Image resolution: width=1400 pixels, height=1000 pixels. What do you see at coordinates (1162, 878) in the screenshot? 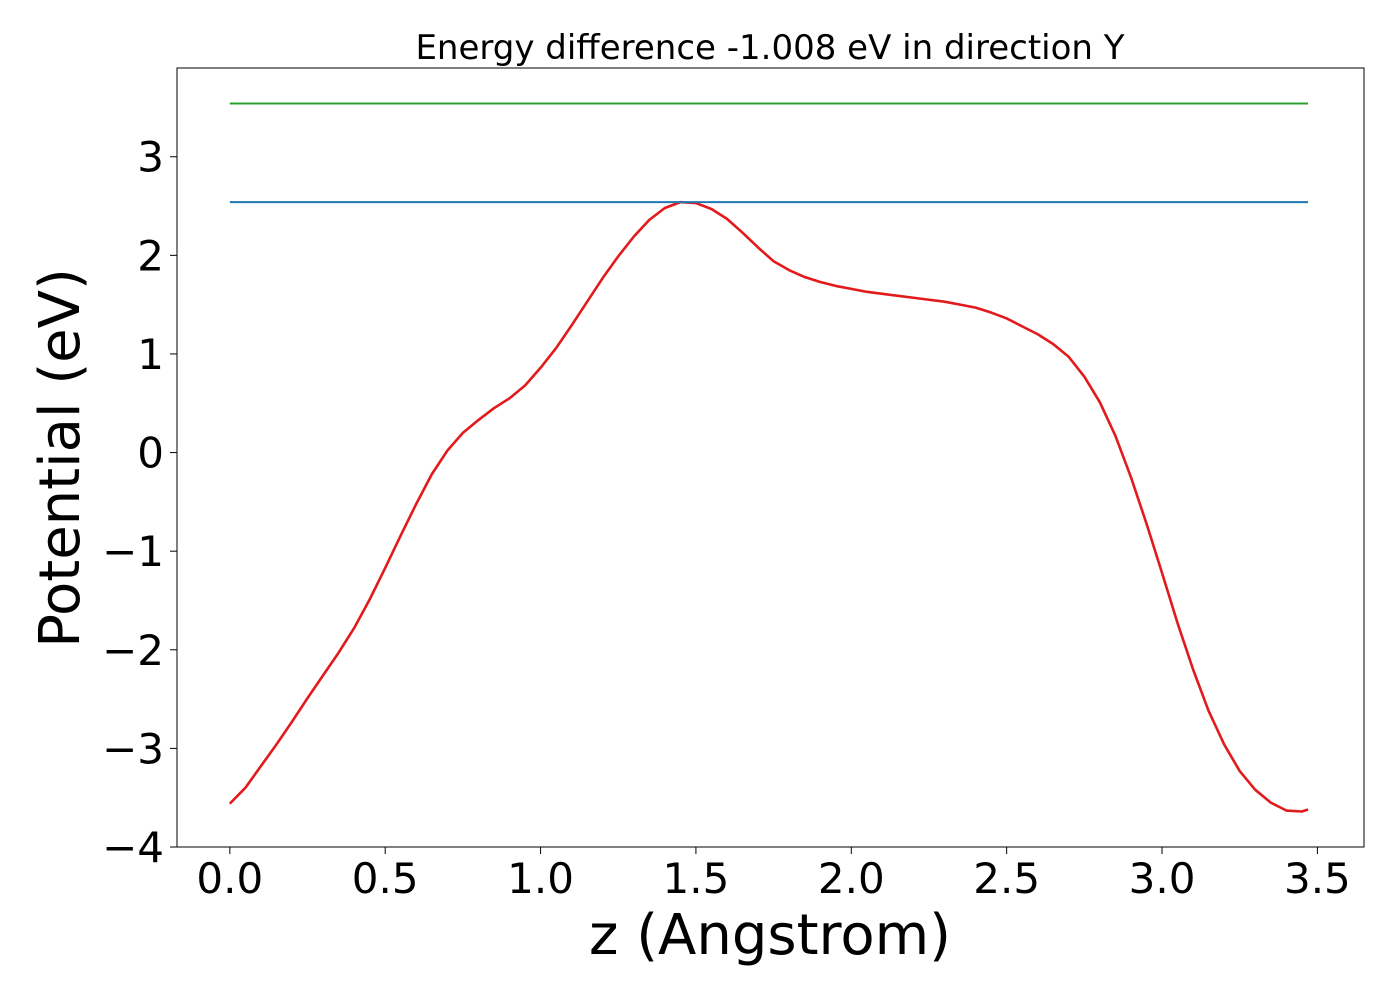
I see `x-tick-label: 3.0` at bounding box center [1162, 878].